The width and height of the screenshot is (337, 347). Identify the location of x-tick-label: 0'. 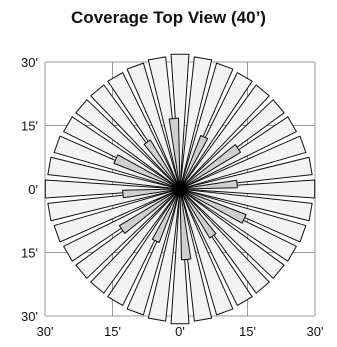
(180, 331).